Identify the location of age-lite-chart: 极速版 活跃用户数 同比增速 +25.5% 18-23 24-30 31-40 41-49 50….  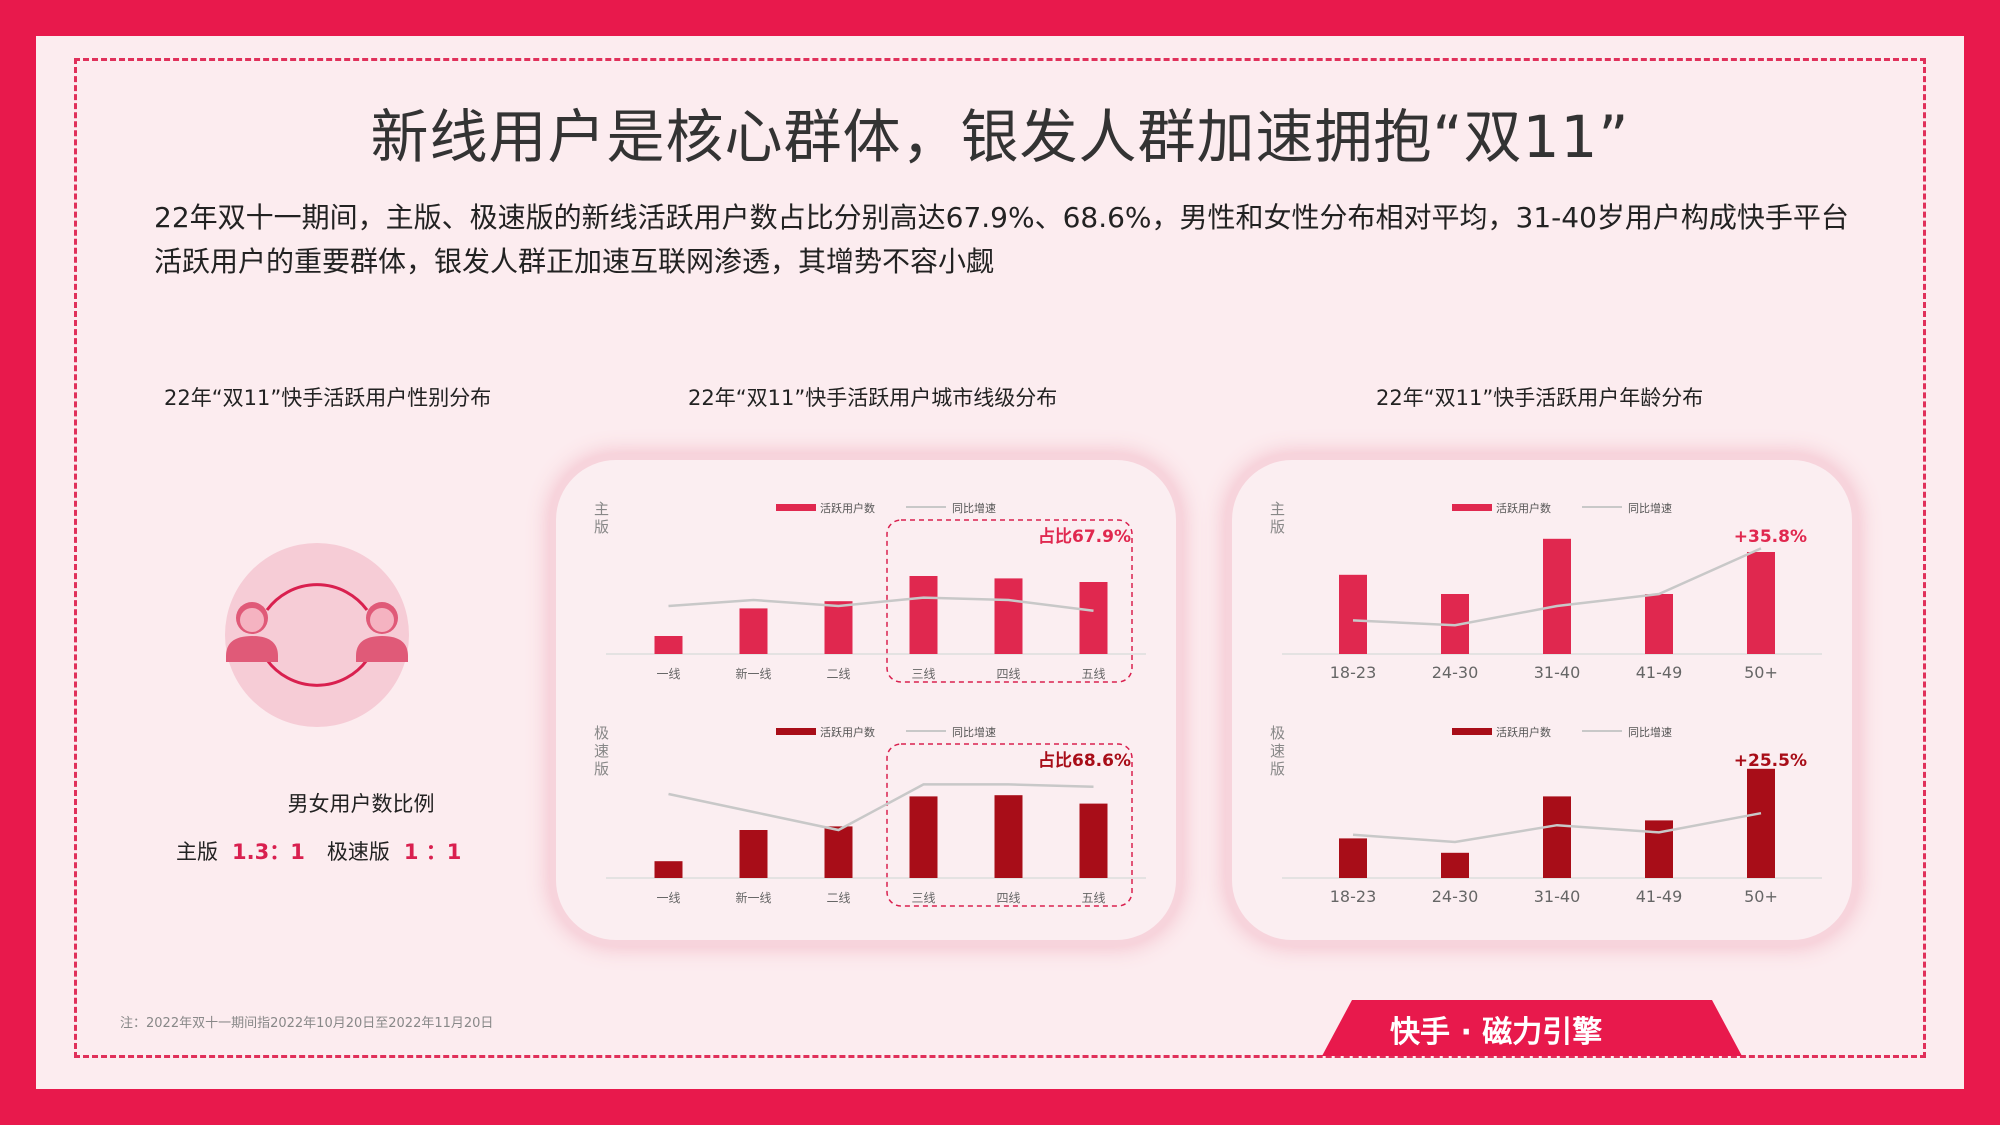
(1546, 815).